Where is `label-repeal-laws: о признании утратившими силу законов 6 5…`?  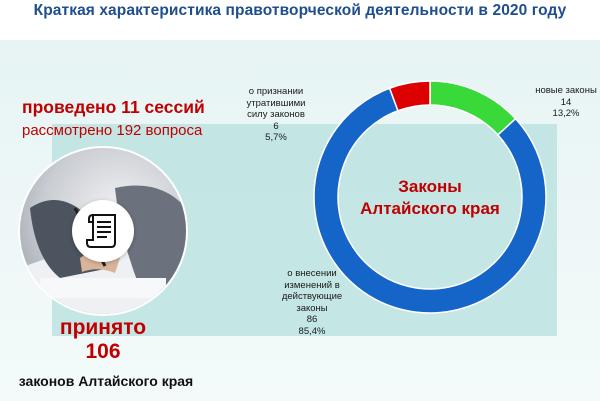
label-repeal-laws: о признании утратившими силу законов 6 5… is located at coordinates (276, 115).